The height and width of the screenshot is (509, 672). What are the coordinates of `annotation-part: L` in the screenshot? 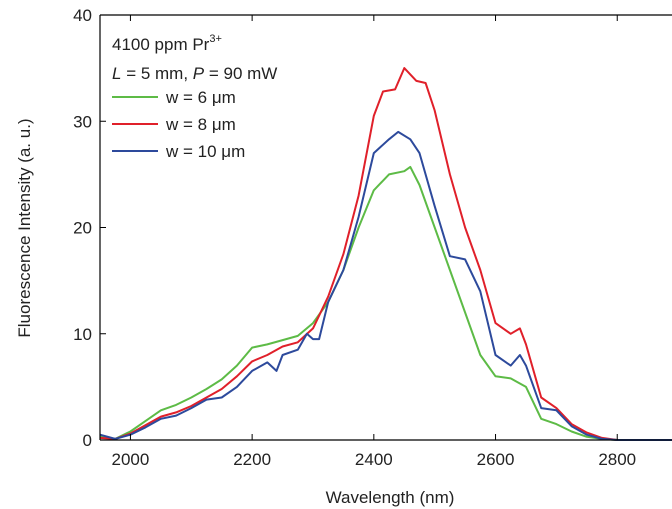 It's located at (116, 73).